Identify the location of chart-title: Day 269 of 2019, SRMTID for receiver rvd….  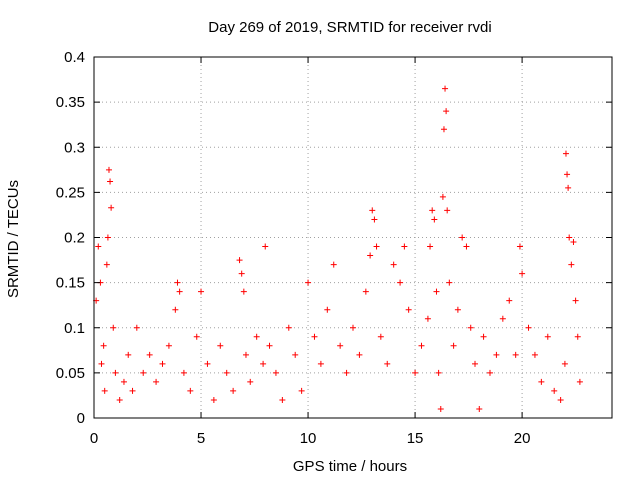
(349, 27).